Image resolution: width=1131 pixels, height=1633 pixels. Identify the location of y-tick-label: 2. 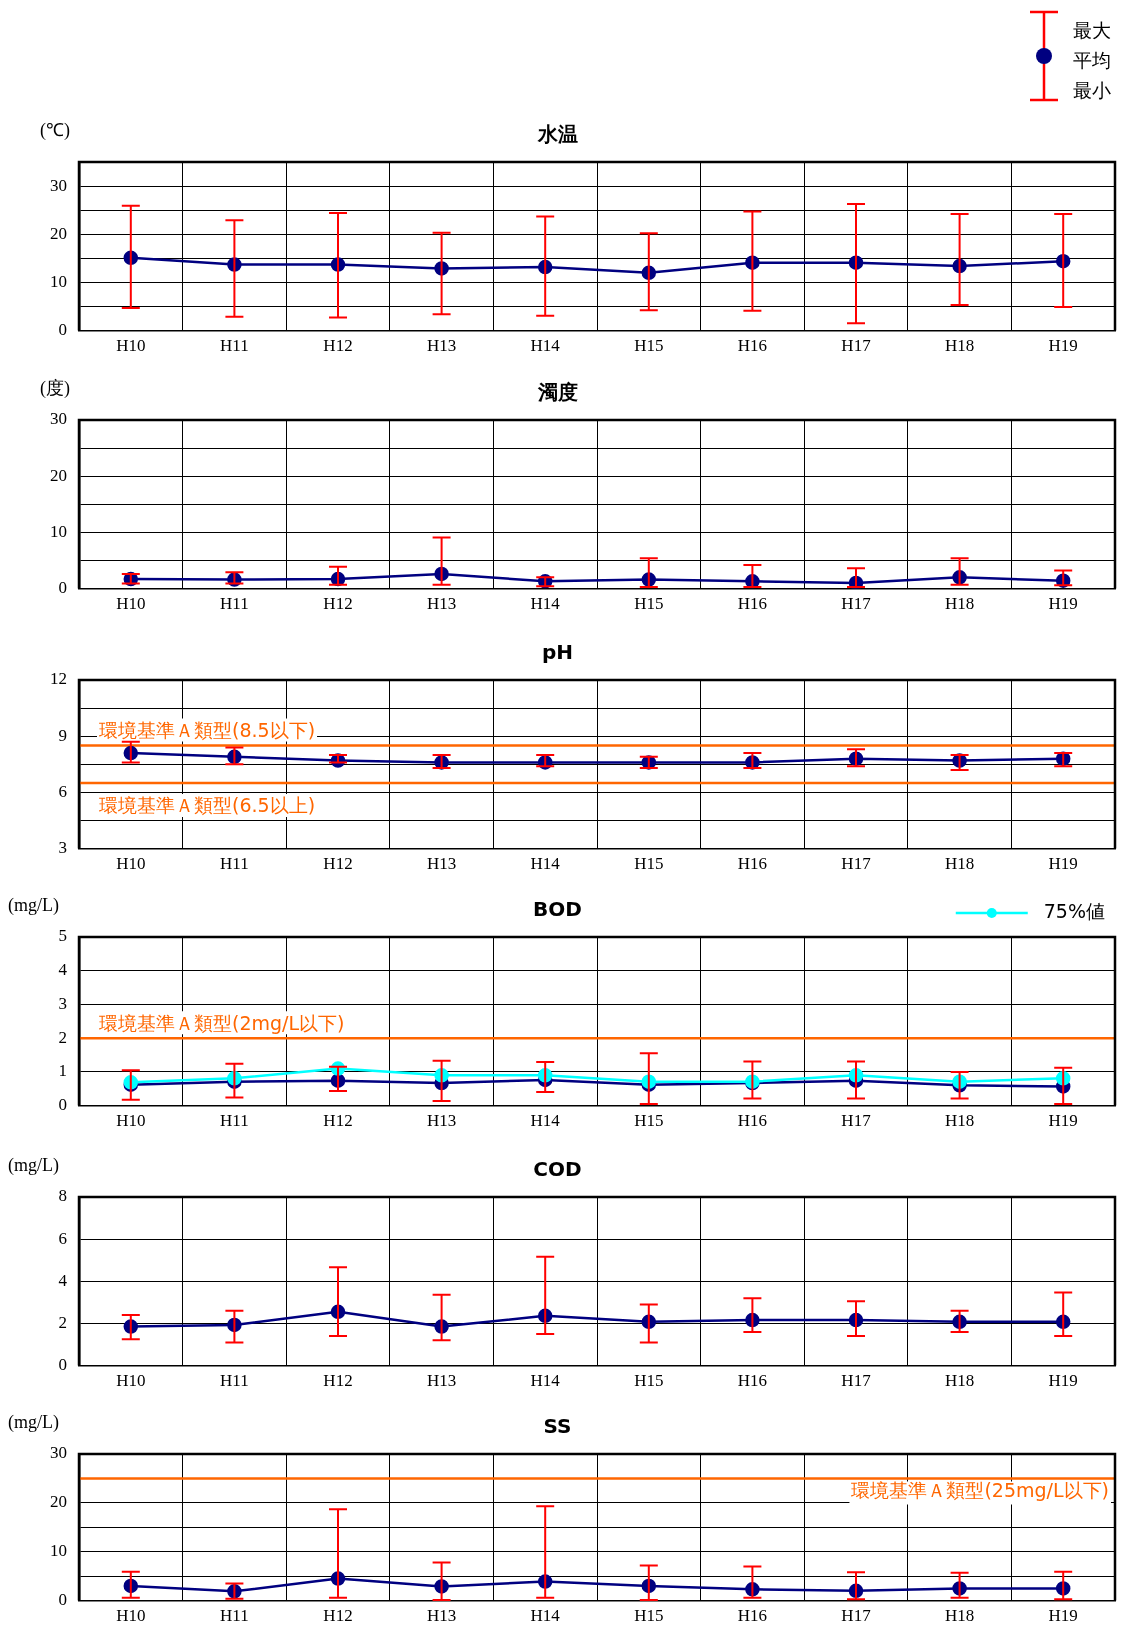
(62, 1037).